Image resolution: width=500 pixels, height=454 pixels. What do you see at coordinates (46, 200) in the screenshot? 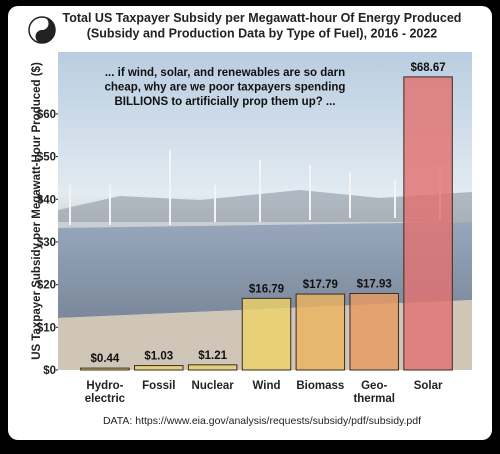
I see `y-tick-label: $40` at bounding box center [46, 200].